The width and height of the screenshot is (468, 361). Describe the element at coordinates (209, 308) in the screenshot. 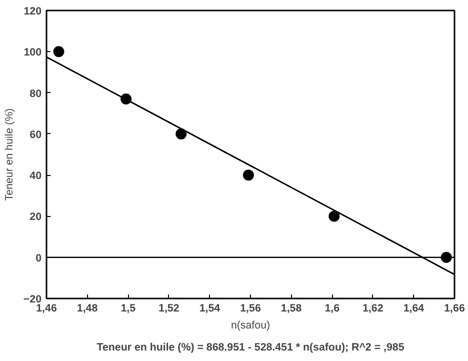

I see `x-tick-label: 1,54` at that location.